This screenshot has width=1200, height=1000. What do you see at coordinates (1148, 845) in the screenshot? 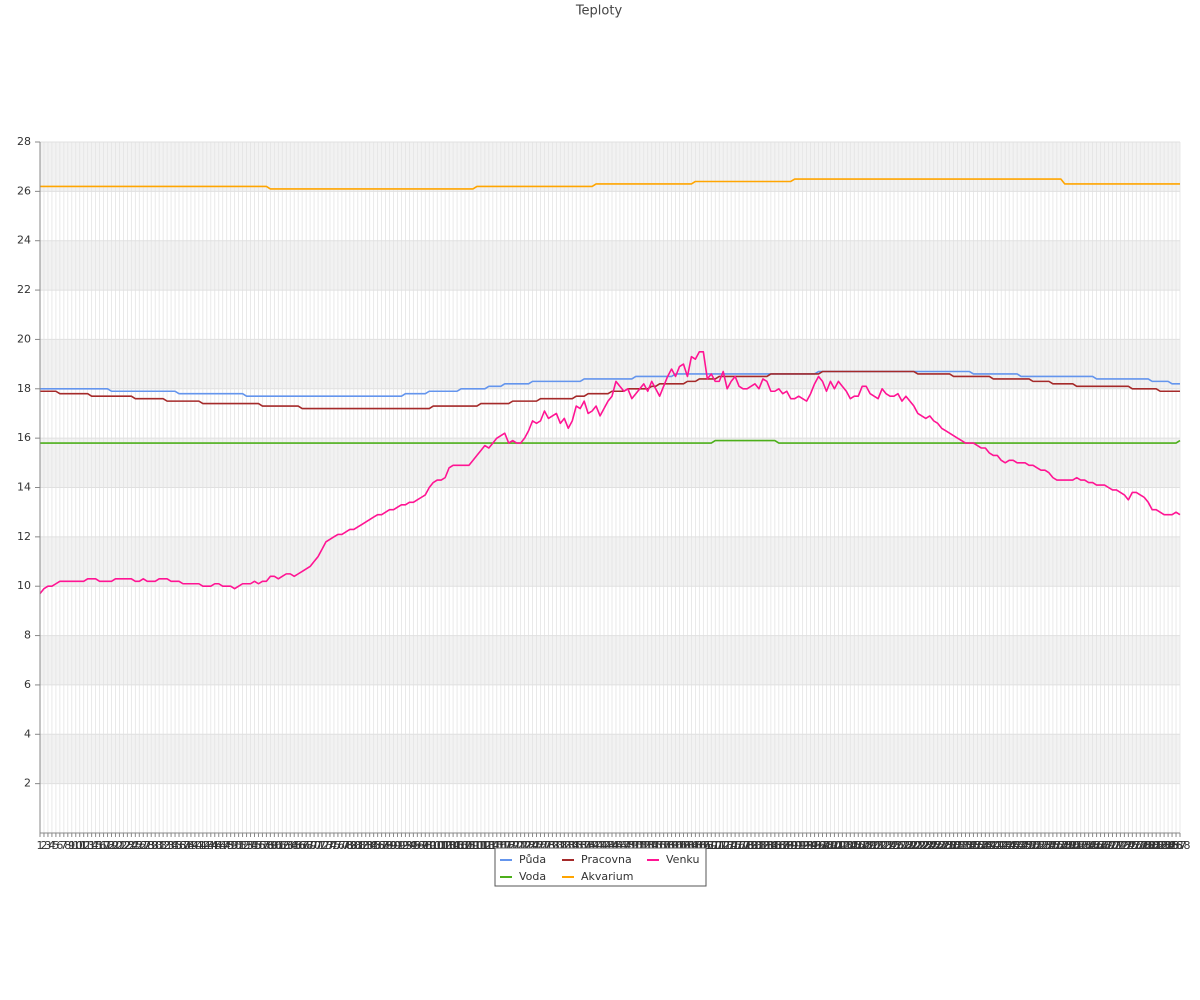
I see `x-tick-label: 280` at bounding box center [1148, 845].